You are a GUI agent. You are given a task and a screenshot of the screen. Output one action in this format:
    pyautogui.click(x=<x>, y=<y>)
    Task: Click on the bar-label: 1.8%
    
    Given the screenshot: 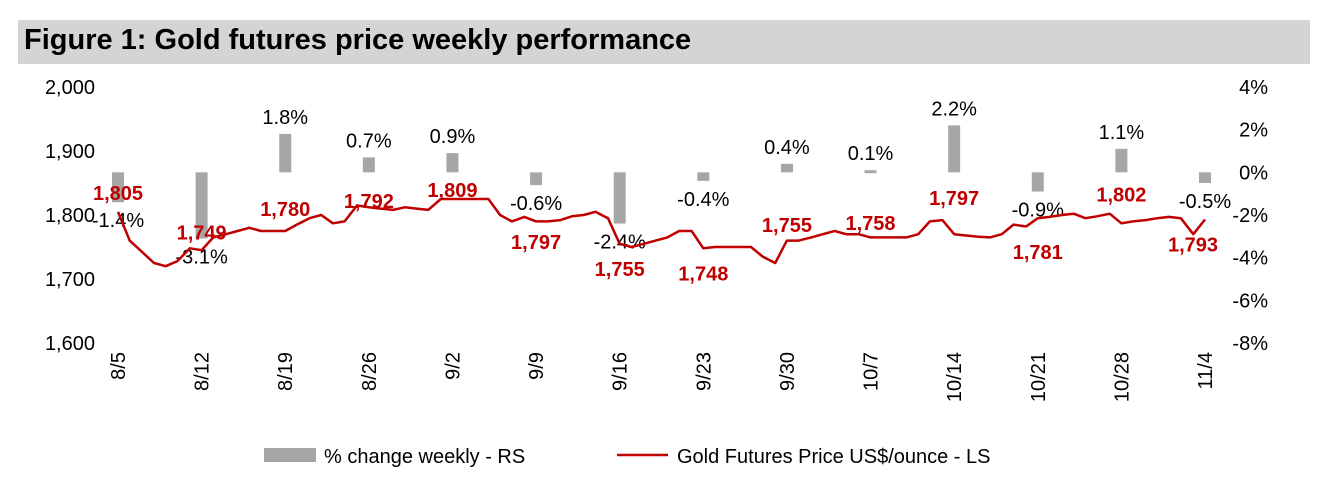 What is the action you would take?
    pyautogui.click(x=285, y=118)
    